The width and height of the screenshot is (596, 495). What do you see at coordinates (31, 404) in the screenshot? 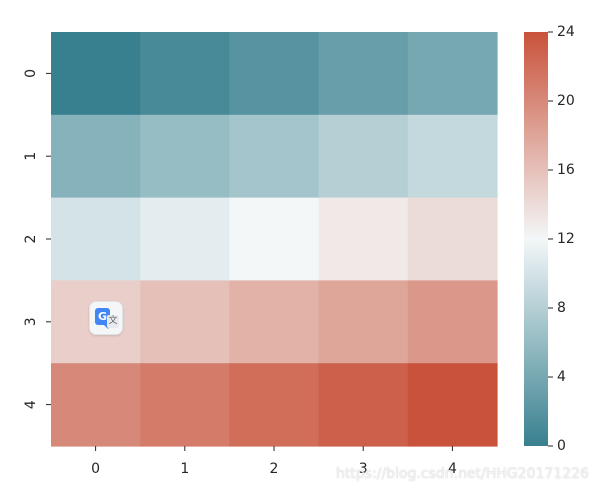
I see `y-tick-label: 4` at bounding box center [31, 404].